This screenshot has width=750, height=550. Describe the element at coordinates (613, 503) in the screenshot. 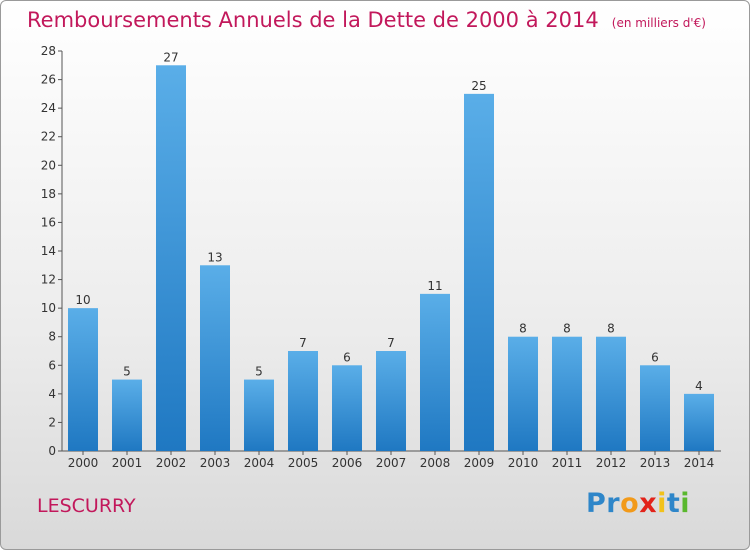

I see `logo-letter: r` at that location.